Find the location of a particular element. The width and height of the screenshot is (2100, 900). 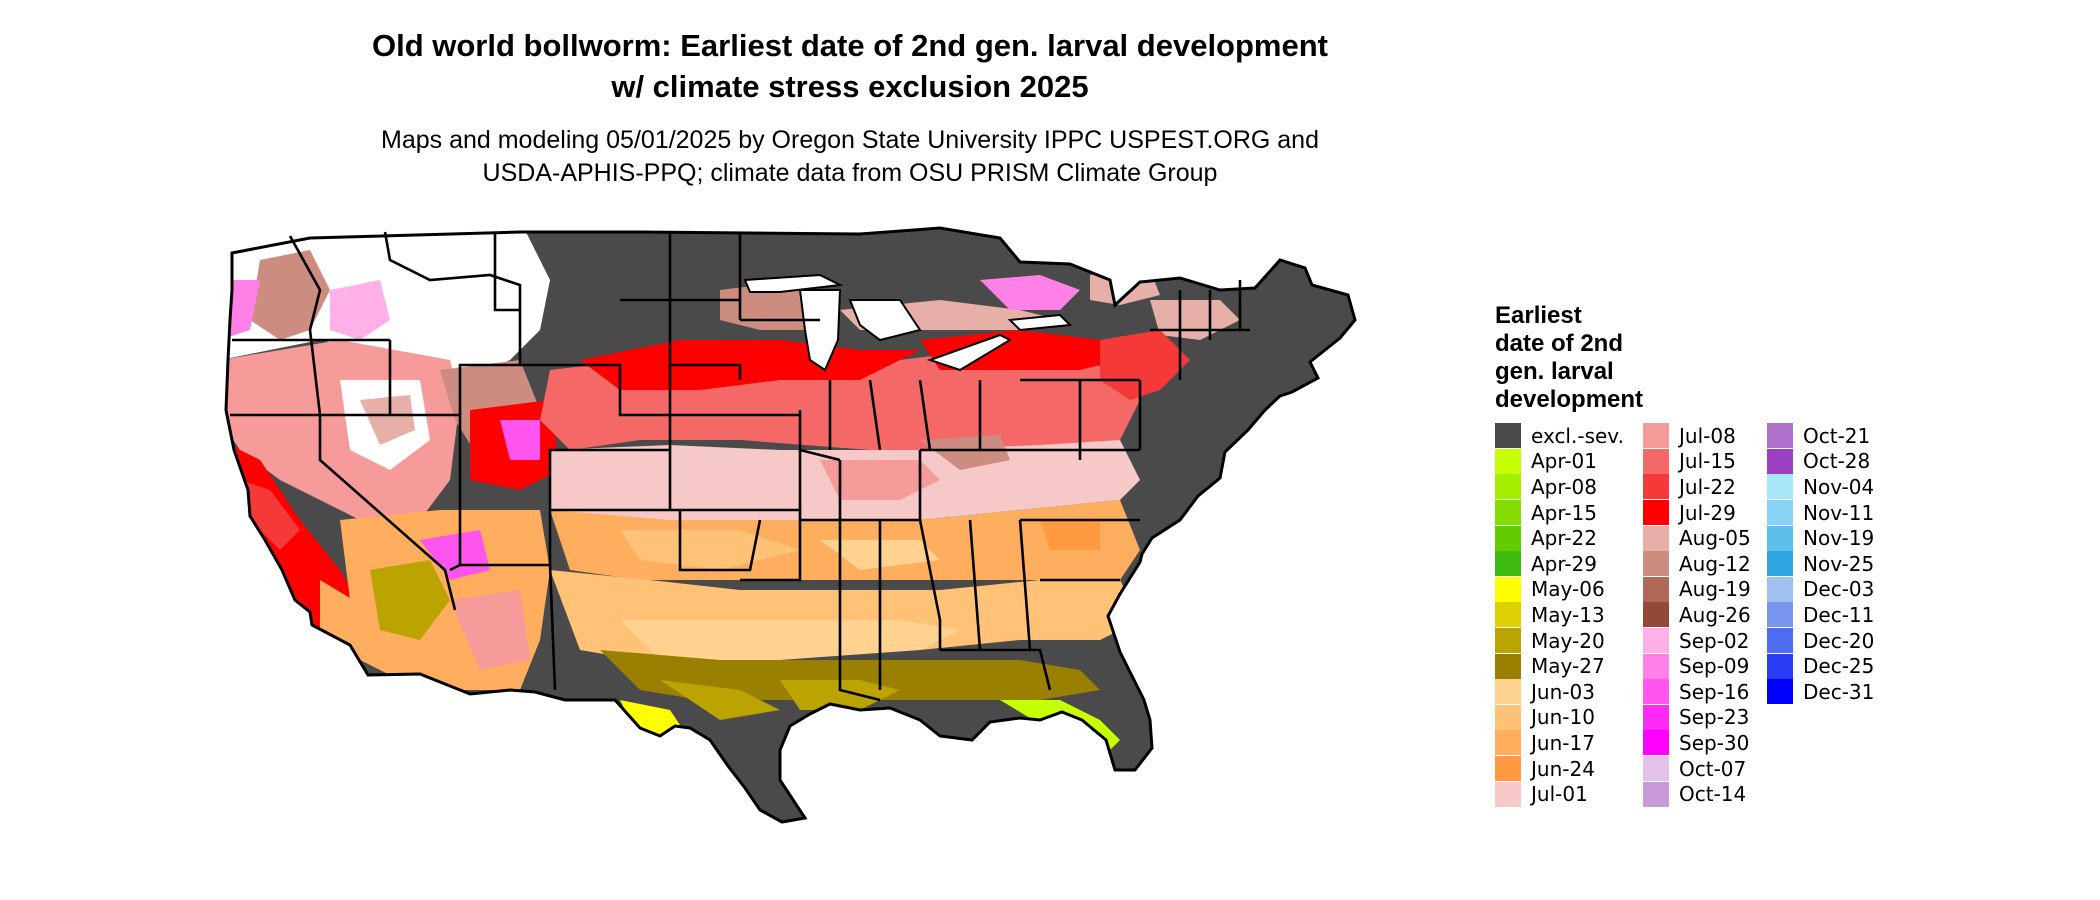

great-lakes is located at coordinates (908, 322).